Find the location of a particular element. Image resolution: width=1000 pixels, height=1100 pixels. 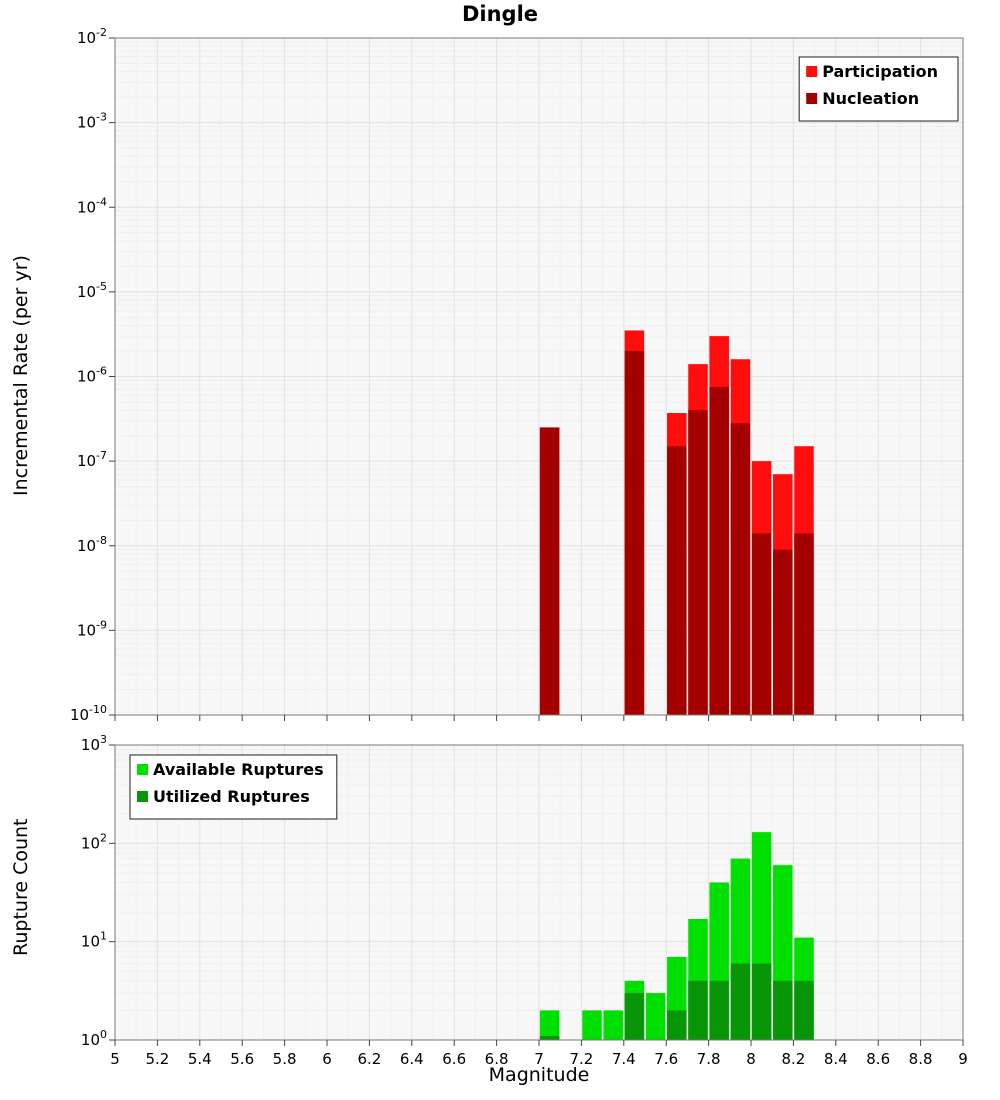

y-tick-exponent: 1 is located at coordinates (103, 936).